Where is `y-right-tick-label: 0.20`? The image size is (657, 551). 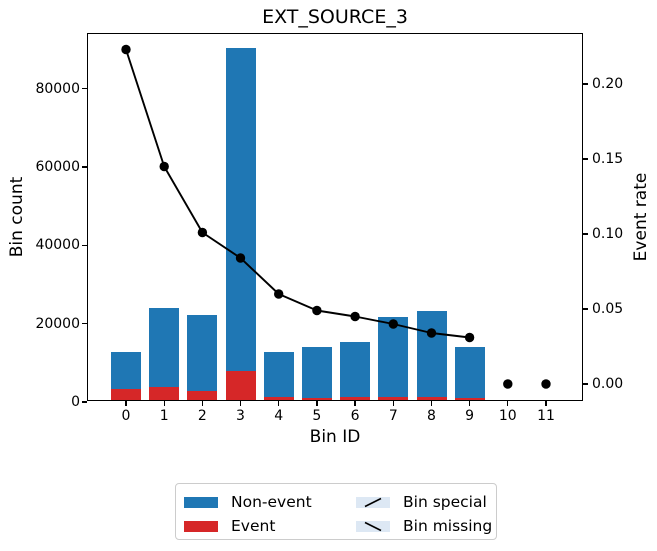 y-right-tick-label: 0.20 is located at coordinates (608, 84).